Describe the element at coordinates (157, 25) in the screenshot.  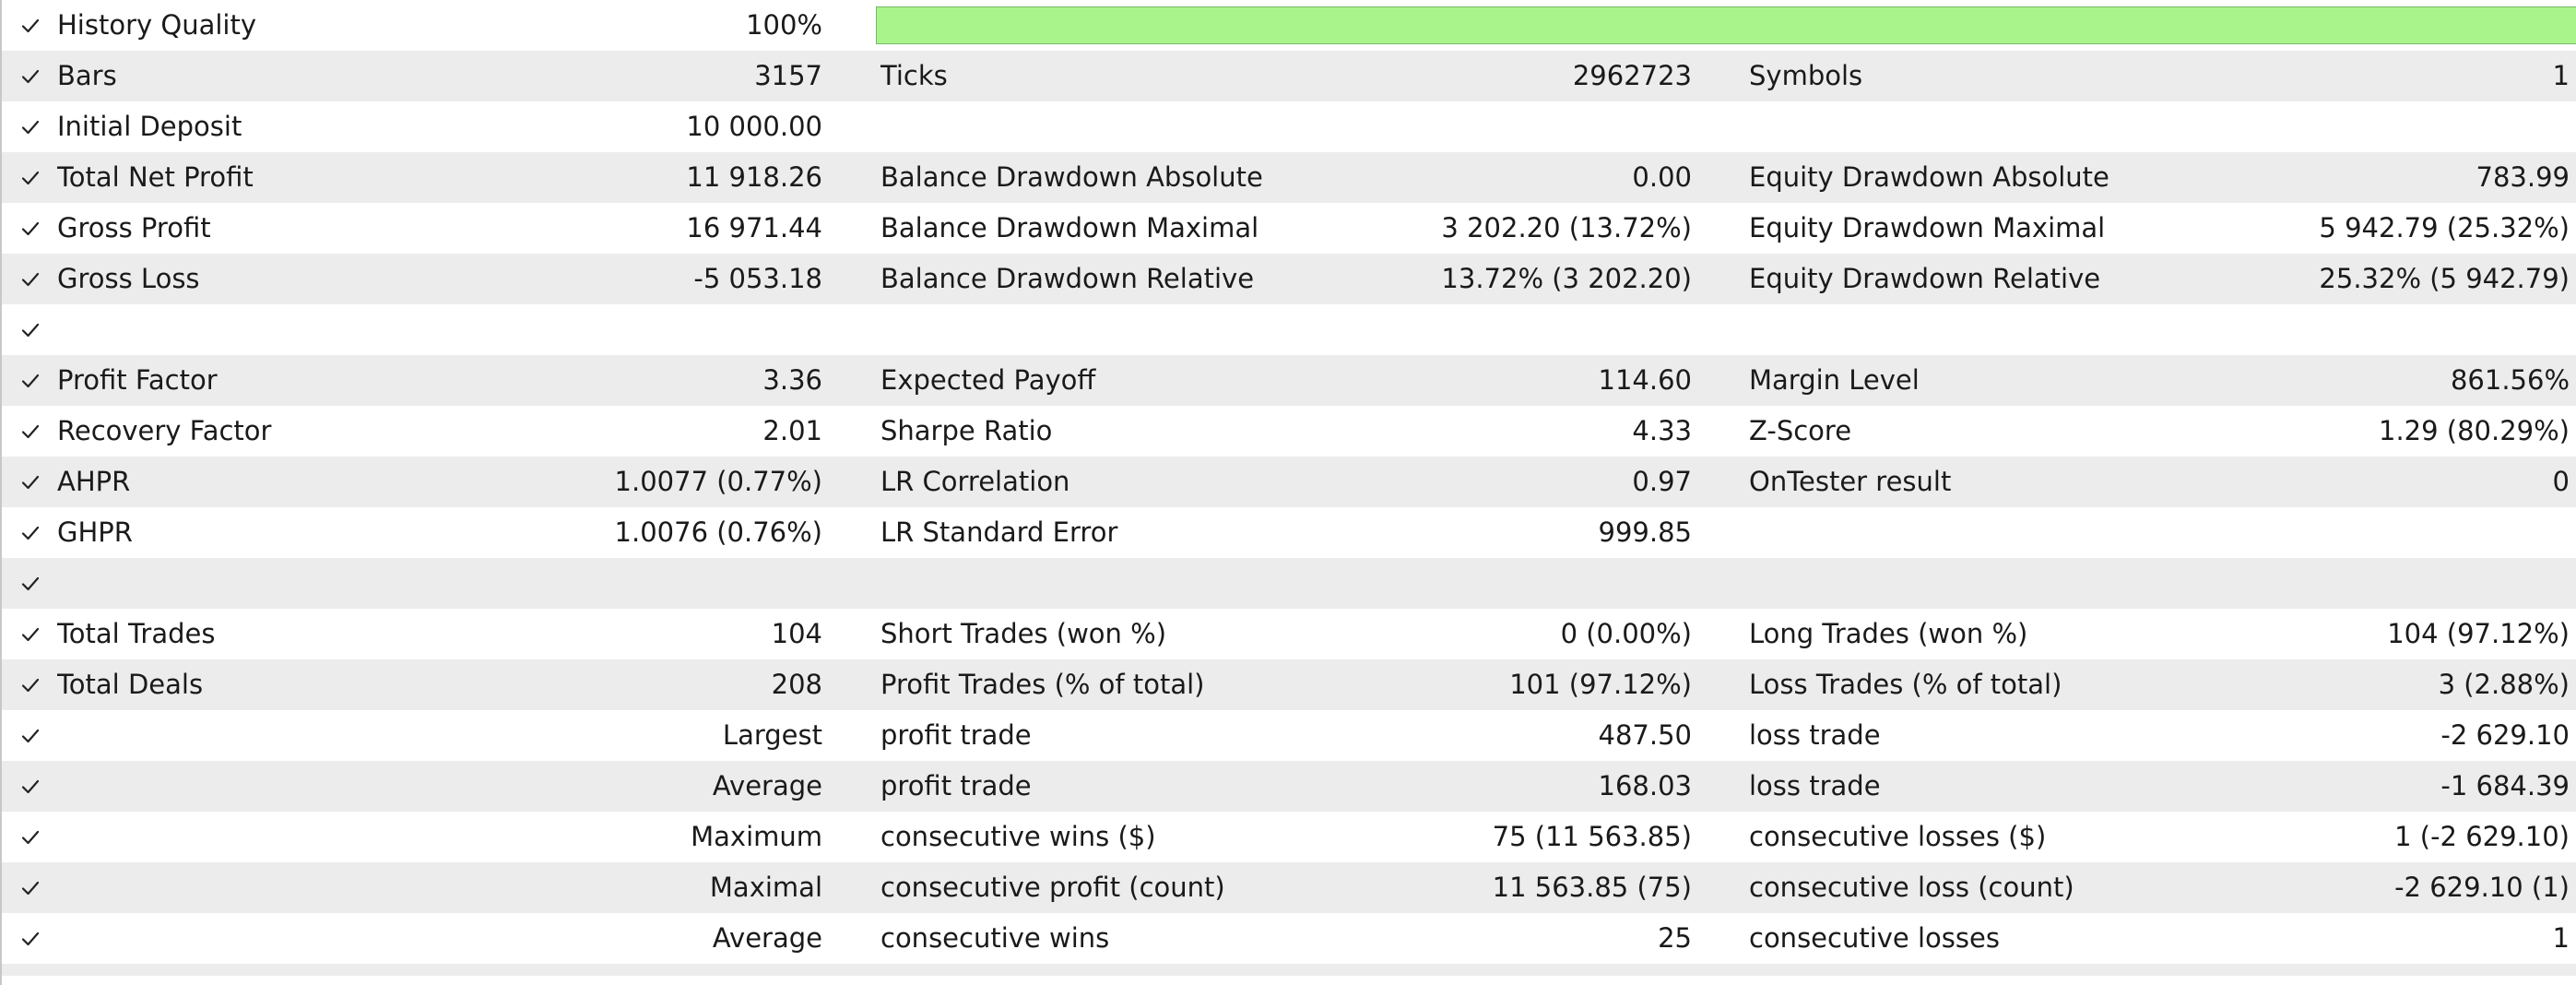
I see `history-quality-label: History Quality` at that location.